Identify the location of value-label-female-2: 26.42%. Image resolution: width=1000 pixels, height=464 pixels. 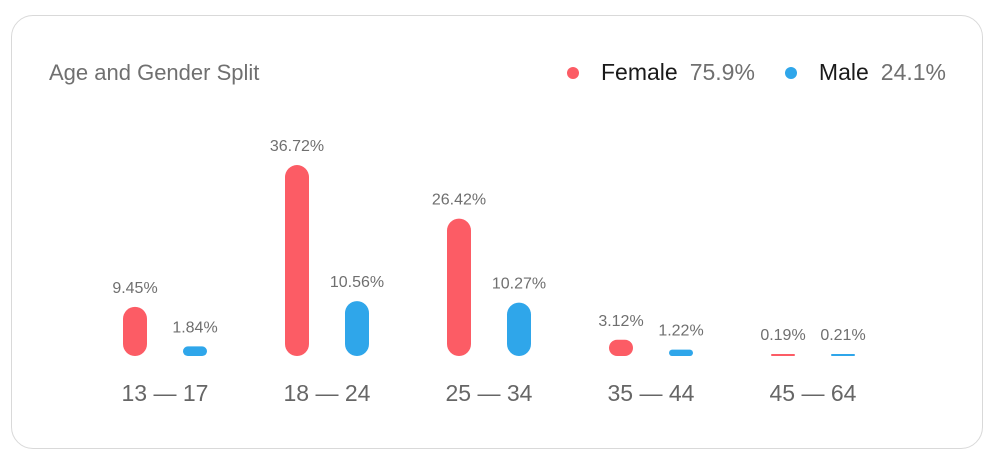
(459, 200).